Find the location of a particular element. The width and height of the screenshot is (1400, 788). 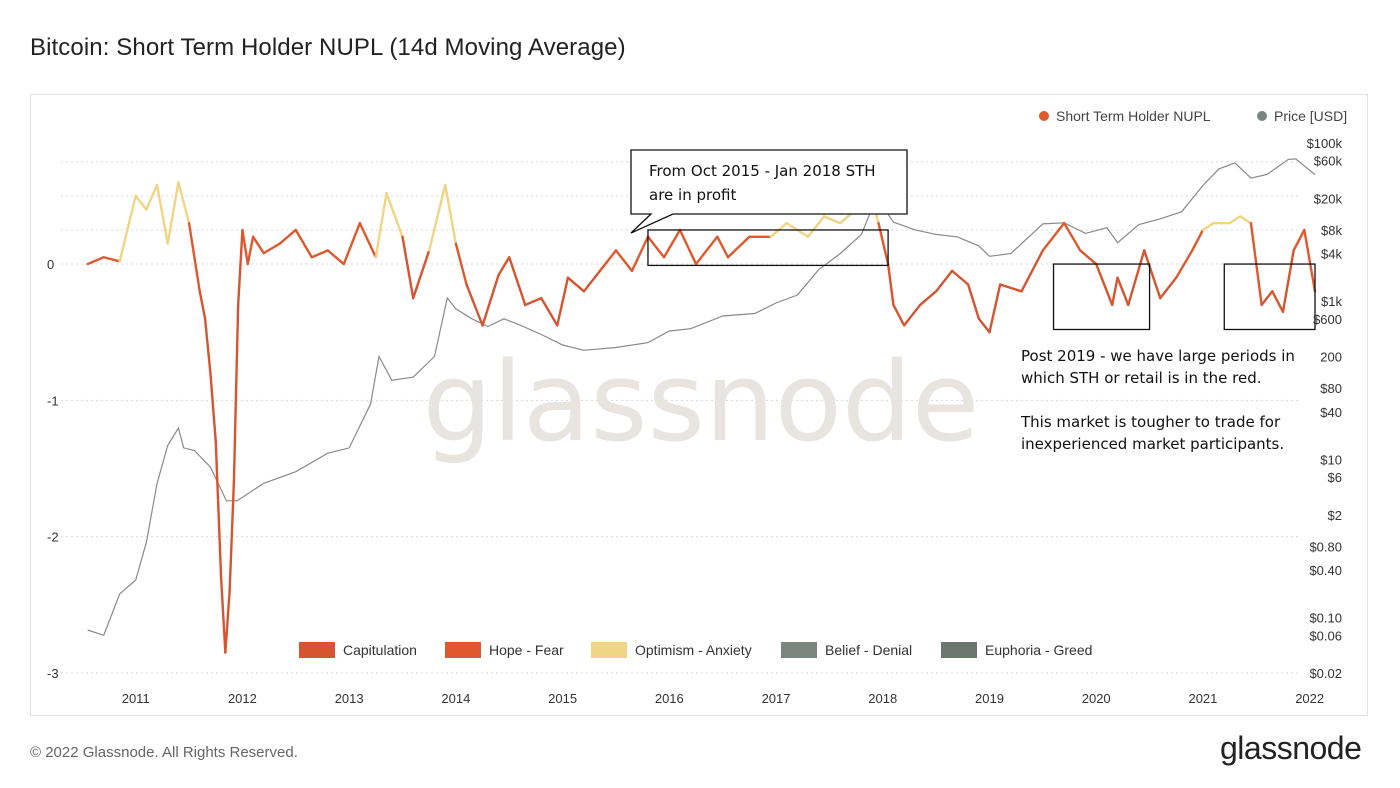

legend-bottom-label: Optimism - Anxiety is located at coordinates (693, 650).